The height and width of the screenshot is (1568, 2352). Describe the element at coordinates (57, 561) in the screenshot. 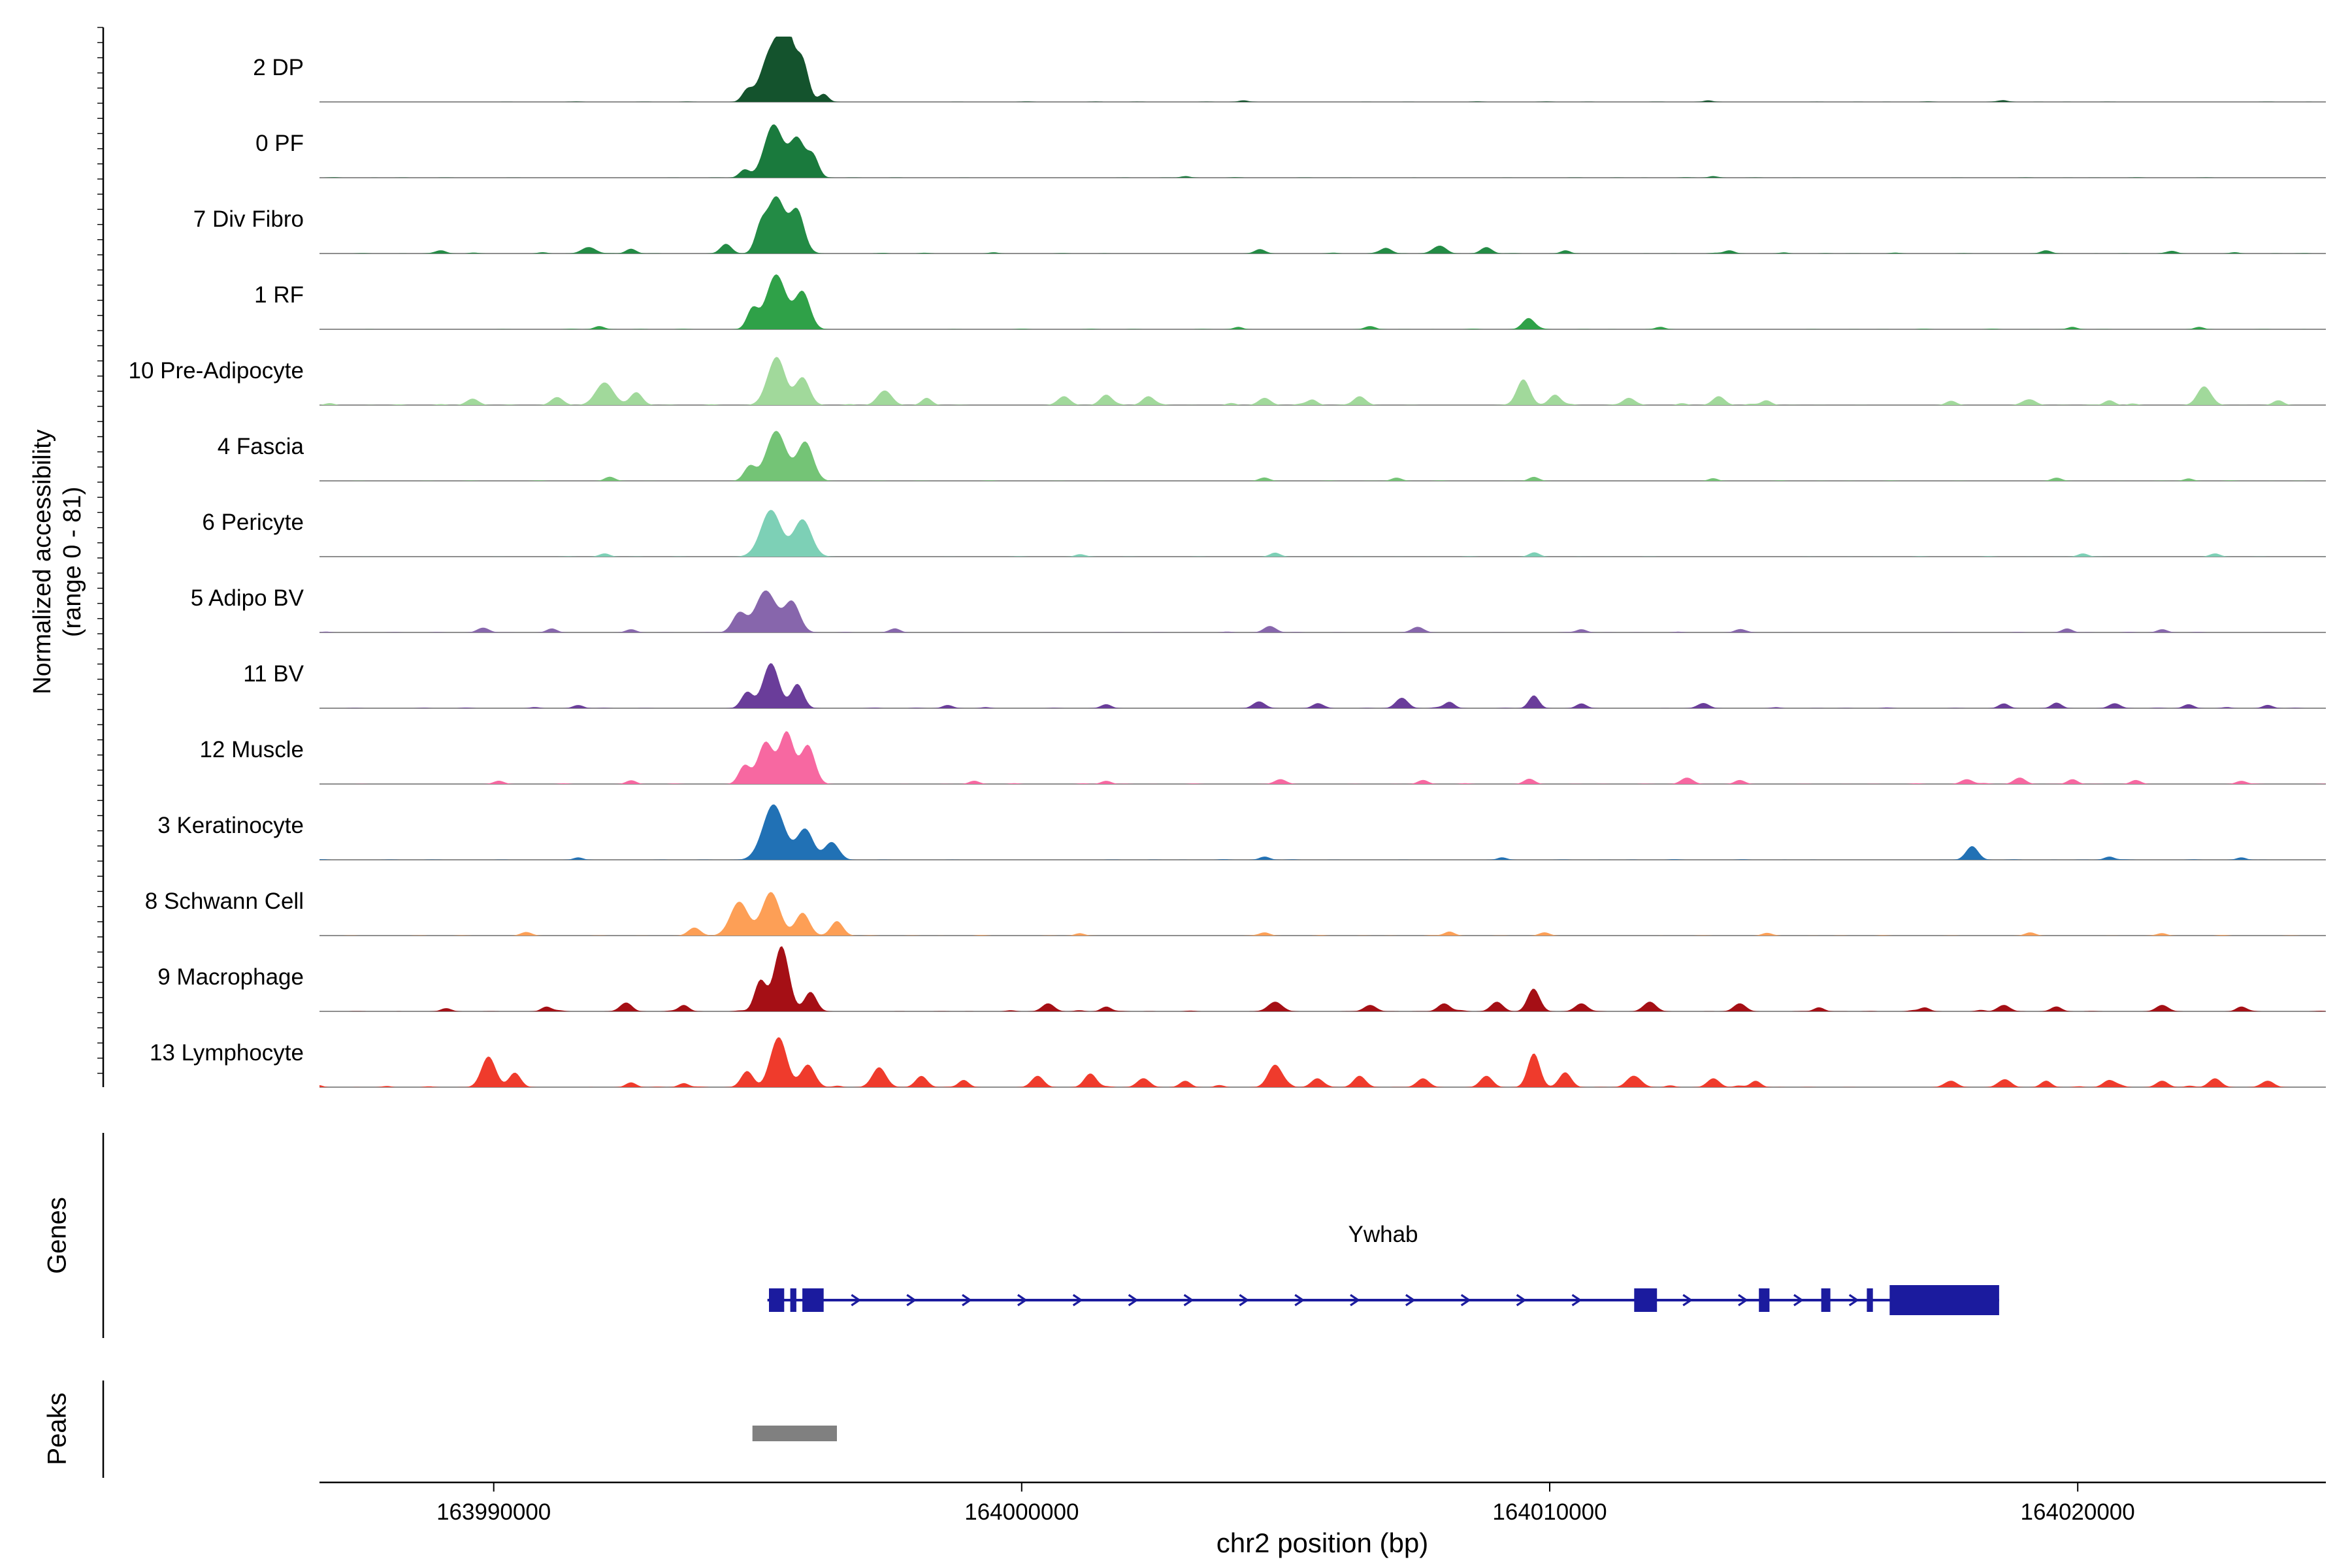

I see `y-axis-title: Normalized accessibility (range 0 - 81)` at that location.